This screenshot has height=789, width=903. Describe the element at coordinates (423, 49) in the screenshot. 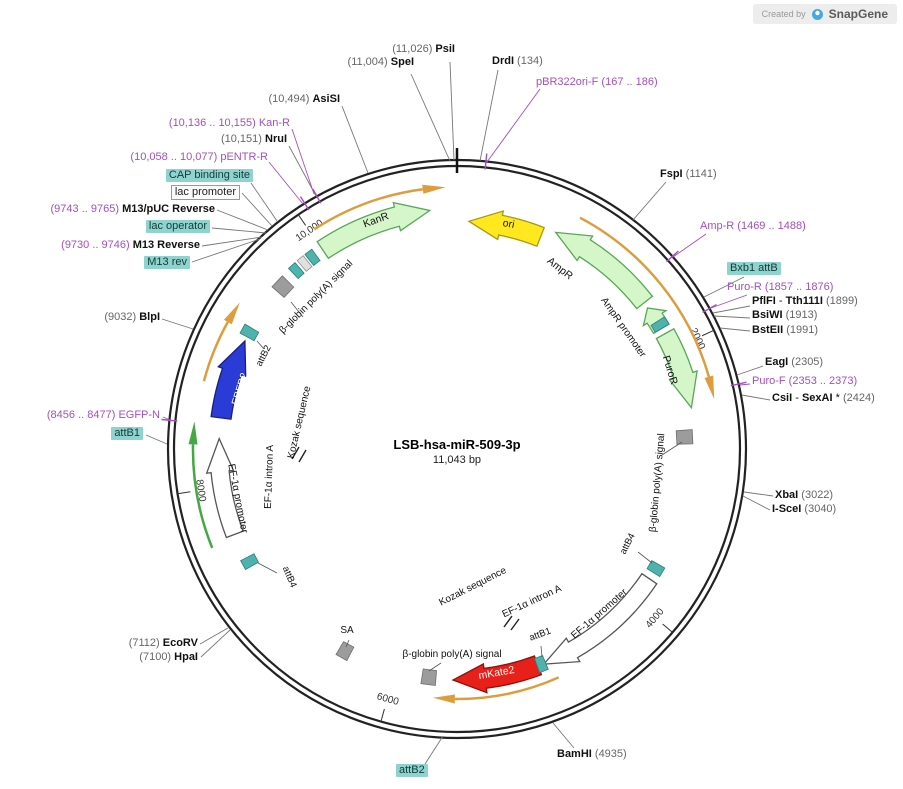

I see `site-psii: (11,026) PsiI` at that location.